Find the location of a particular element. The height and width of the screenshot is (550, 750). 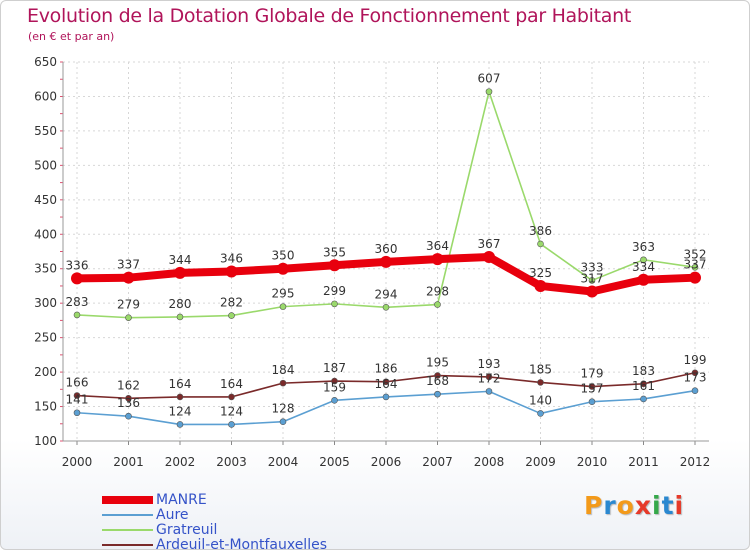

y-tick-label: 150 is located at coordinates (45, 407).